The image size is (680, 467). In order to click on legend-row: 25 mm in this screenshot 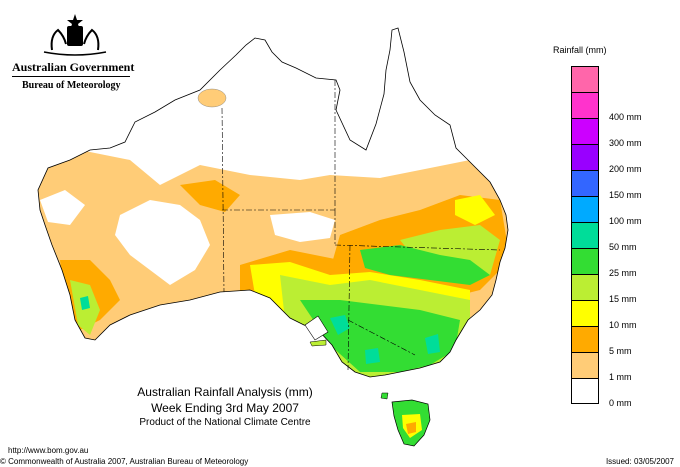, I will do `click(625, 263)`.